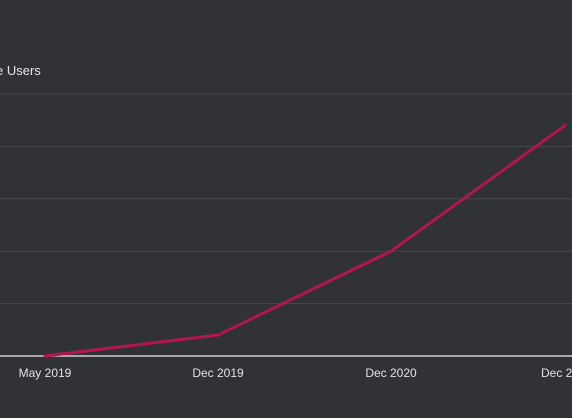  Describe the element at coordinates (20, 70) in the screenshot. I see `series-title: e Users` at that location.